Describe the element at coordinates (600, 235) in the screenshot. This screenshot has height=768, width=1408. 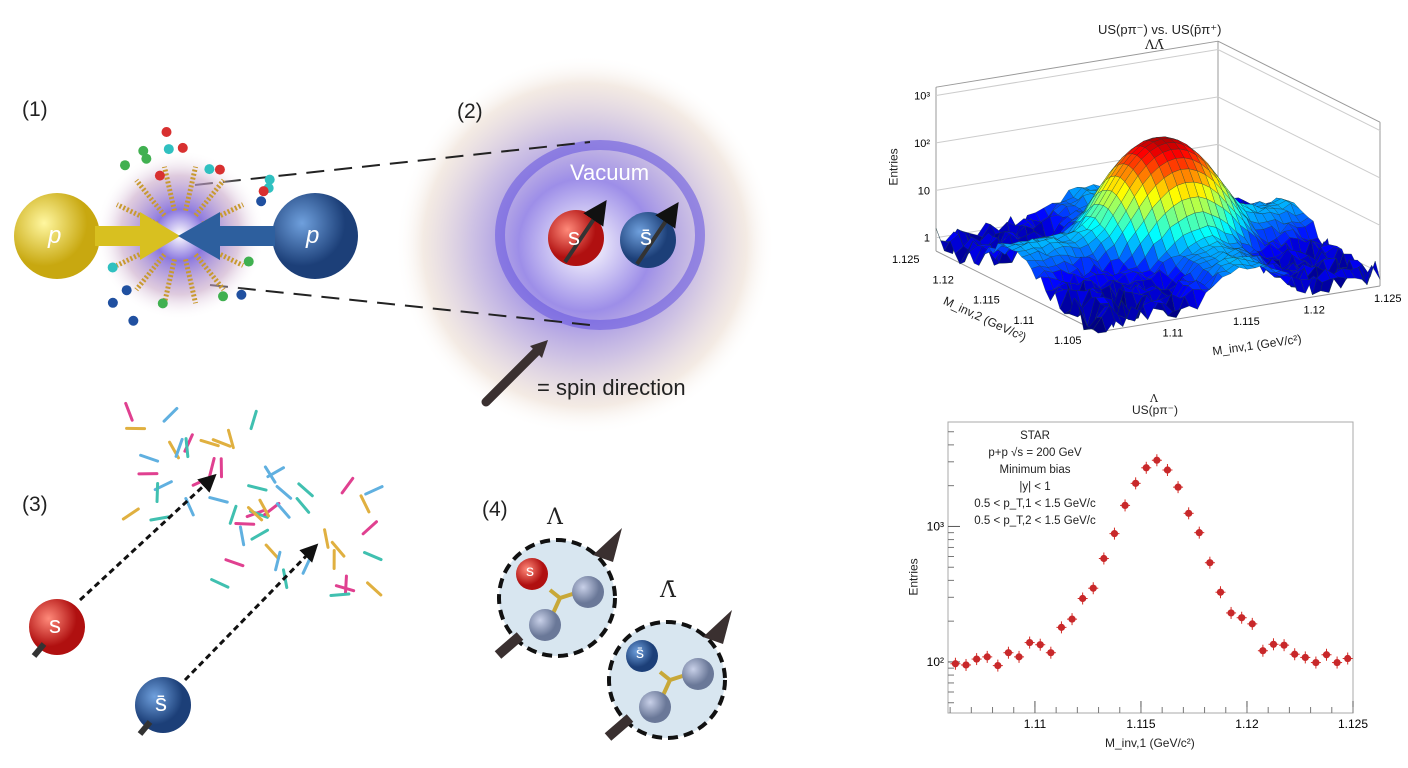
I see `vacuum-ring` at that location.